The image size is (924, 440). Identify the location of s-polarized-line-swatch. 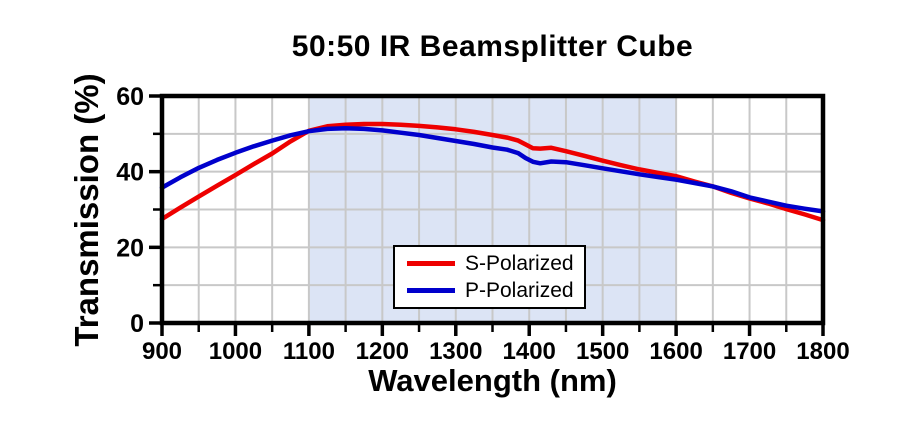
(431, 263).